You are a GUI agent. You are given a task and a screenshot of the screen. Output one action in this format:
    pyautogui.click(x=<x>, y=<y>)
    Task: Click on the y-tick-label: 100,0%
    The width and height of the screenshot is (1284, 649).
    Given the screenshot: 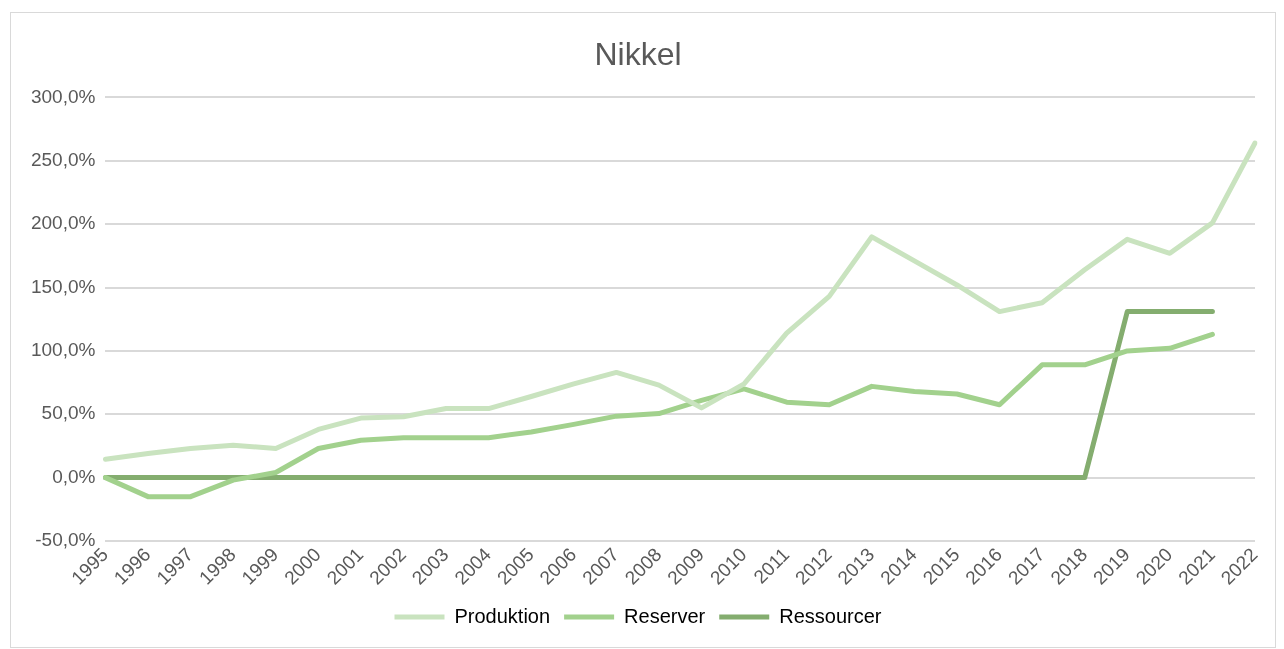 What is the action you would take?
    pyautogui.click(x=63, y=350)
    